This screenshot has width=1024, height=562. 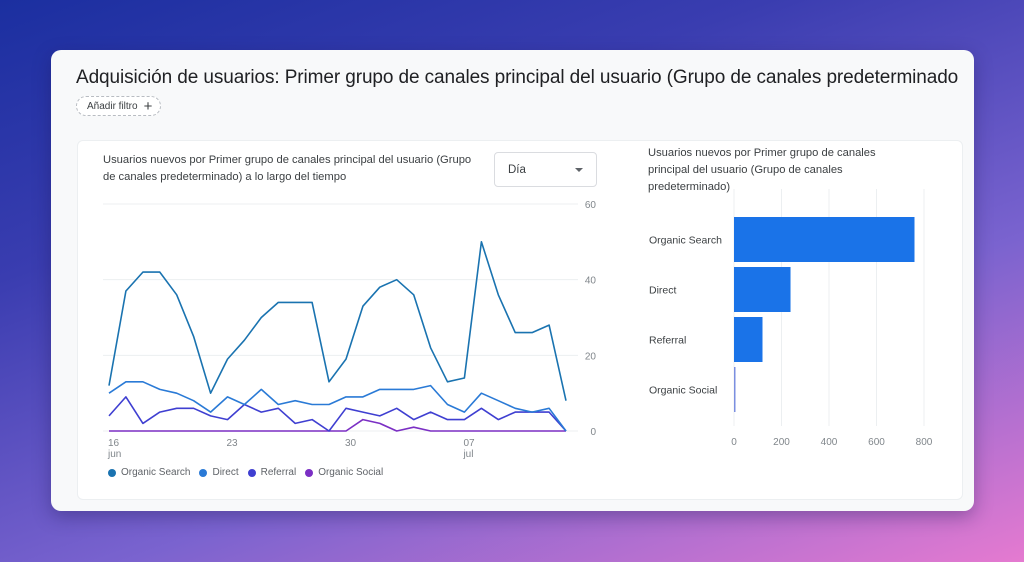 I want to click on x-tick-label: 23, so click(x=232, y=443).